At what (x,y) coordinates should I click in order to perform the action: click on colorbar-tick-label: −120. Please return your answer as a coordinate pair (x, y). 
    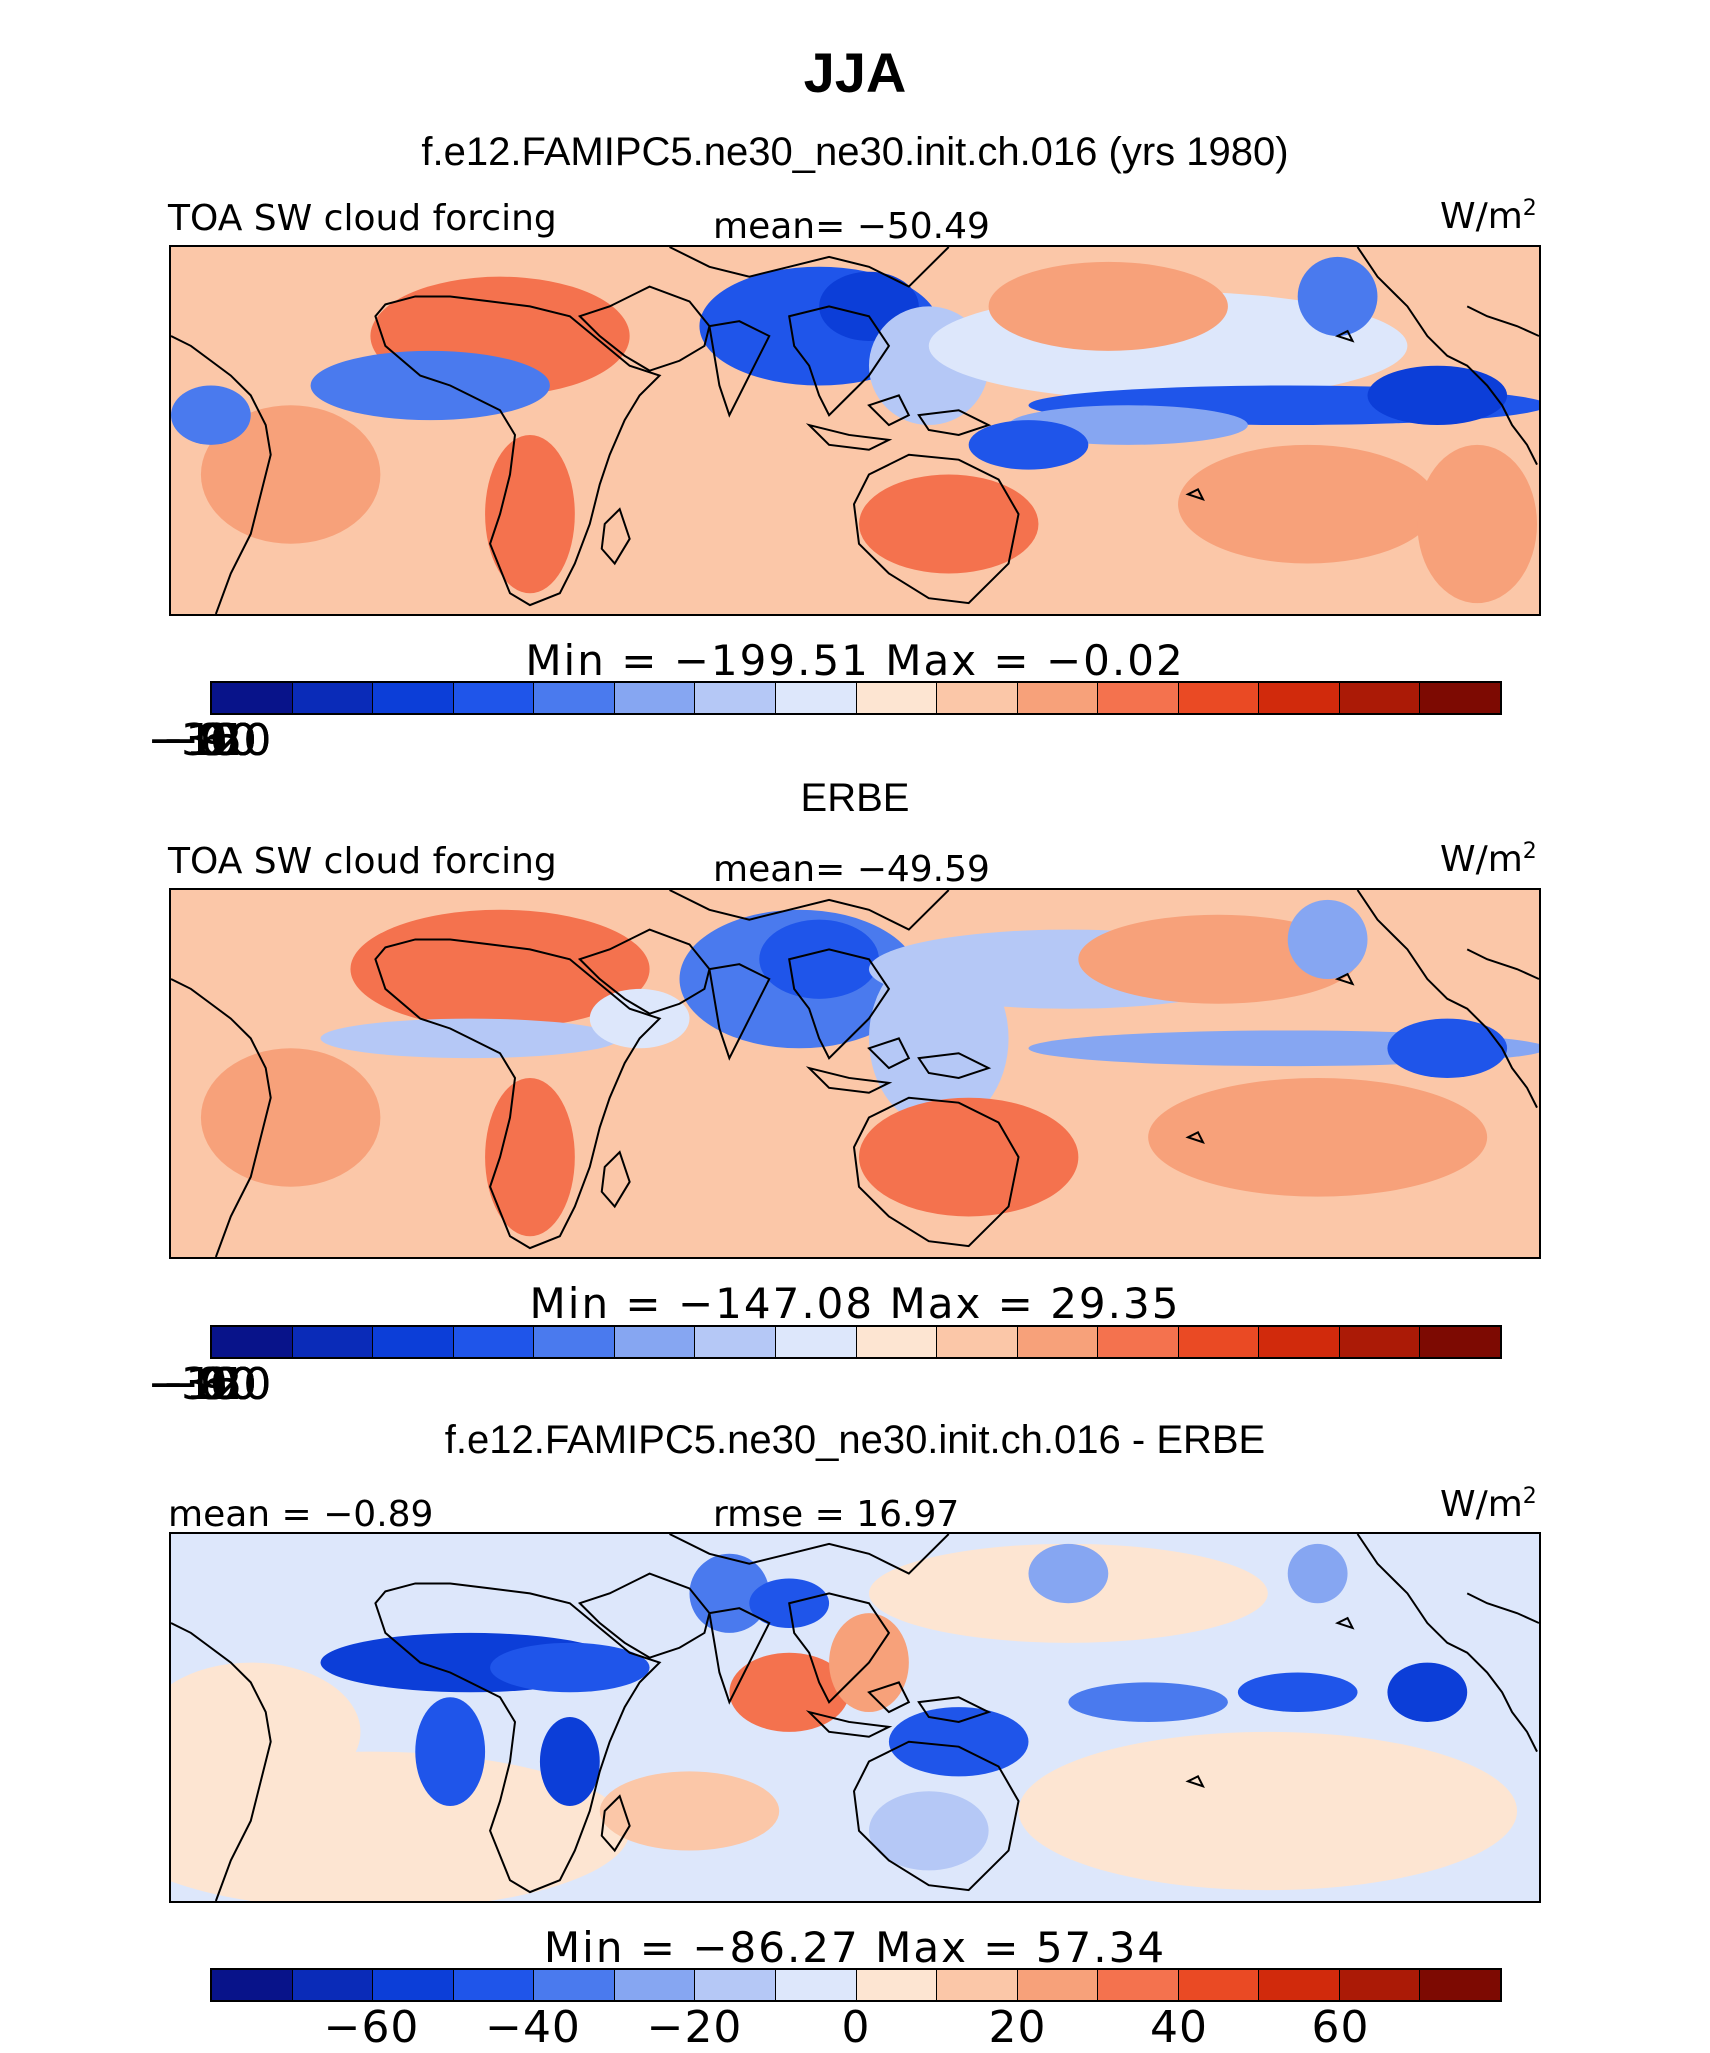
    Looking at the image, I should click on (210, 740).